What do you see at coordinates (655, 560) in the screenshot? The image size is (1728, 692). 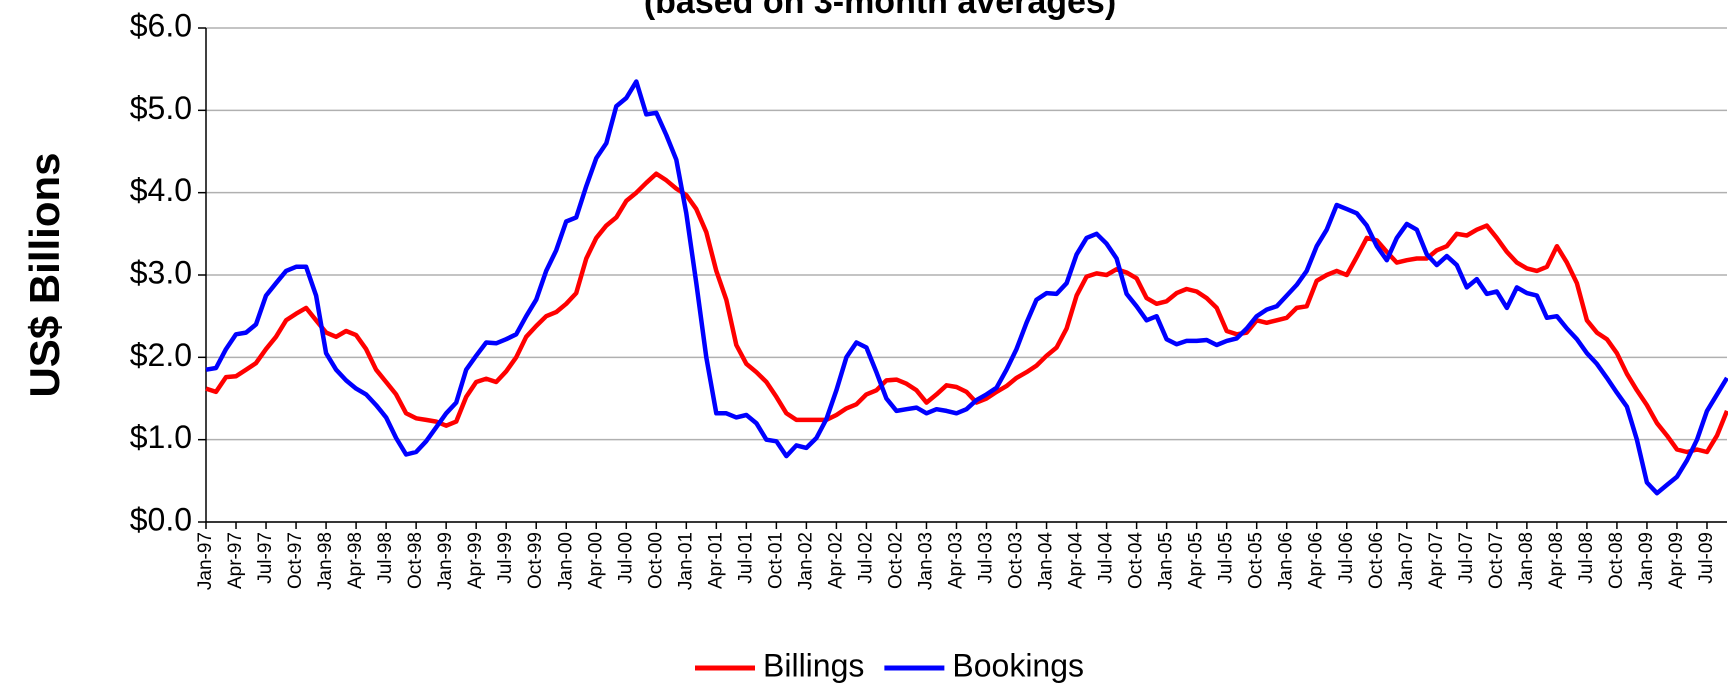 I see `x-tick-label: Oct-00` at bounding box center [655, 560].